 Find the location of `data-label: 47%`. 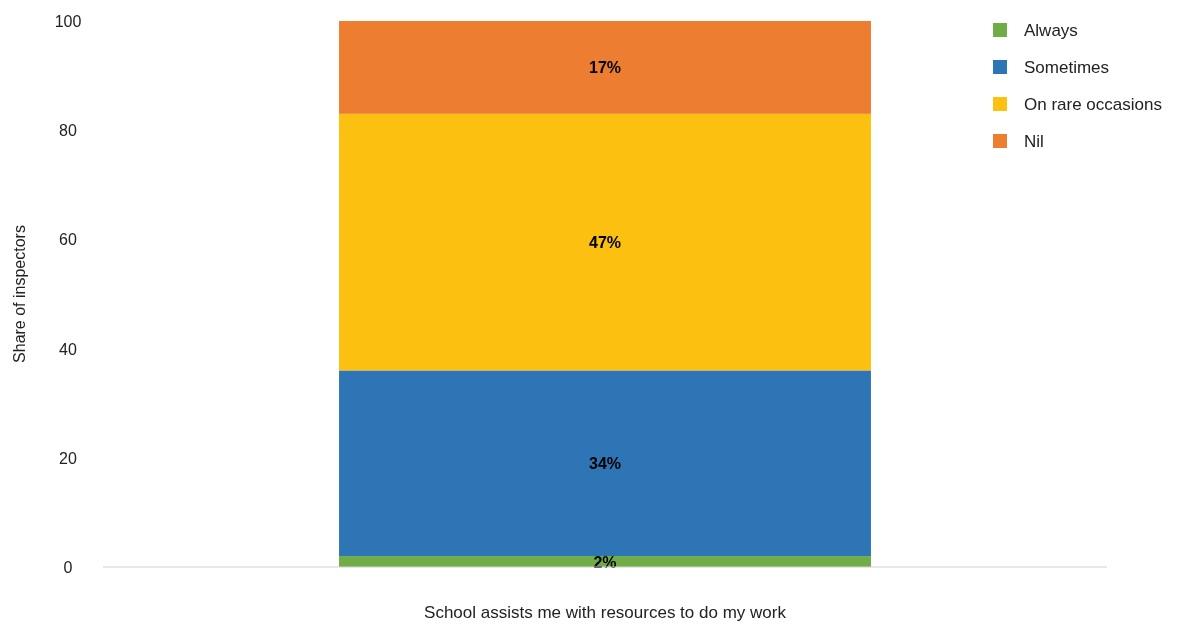

data-label: 47% is located at coordinates (605, 243).